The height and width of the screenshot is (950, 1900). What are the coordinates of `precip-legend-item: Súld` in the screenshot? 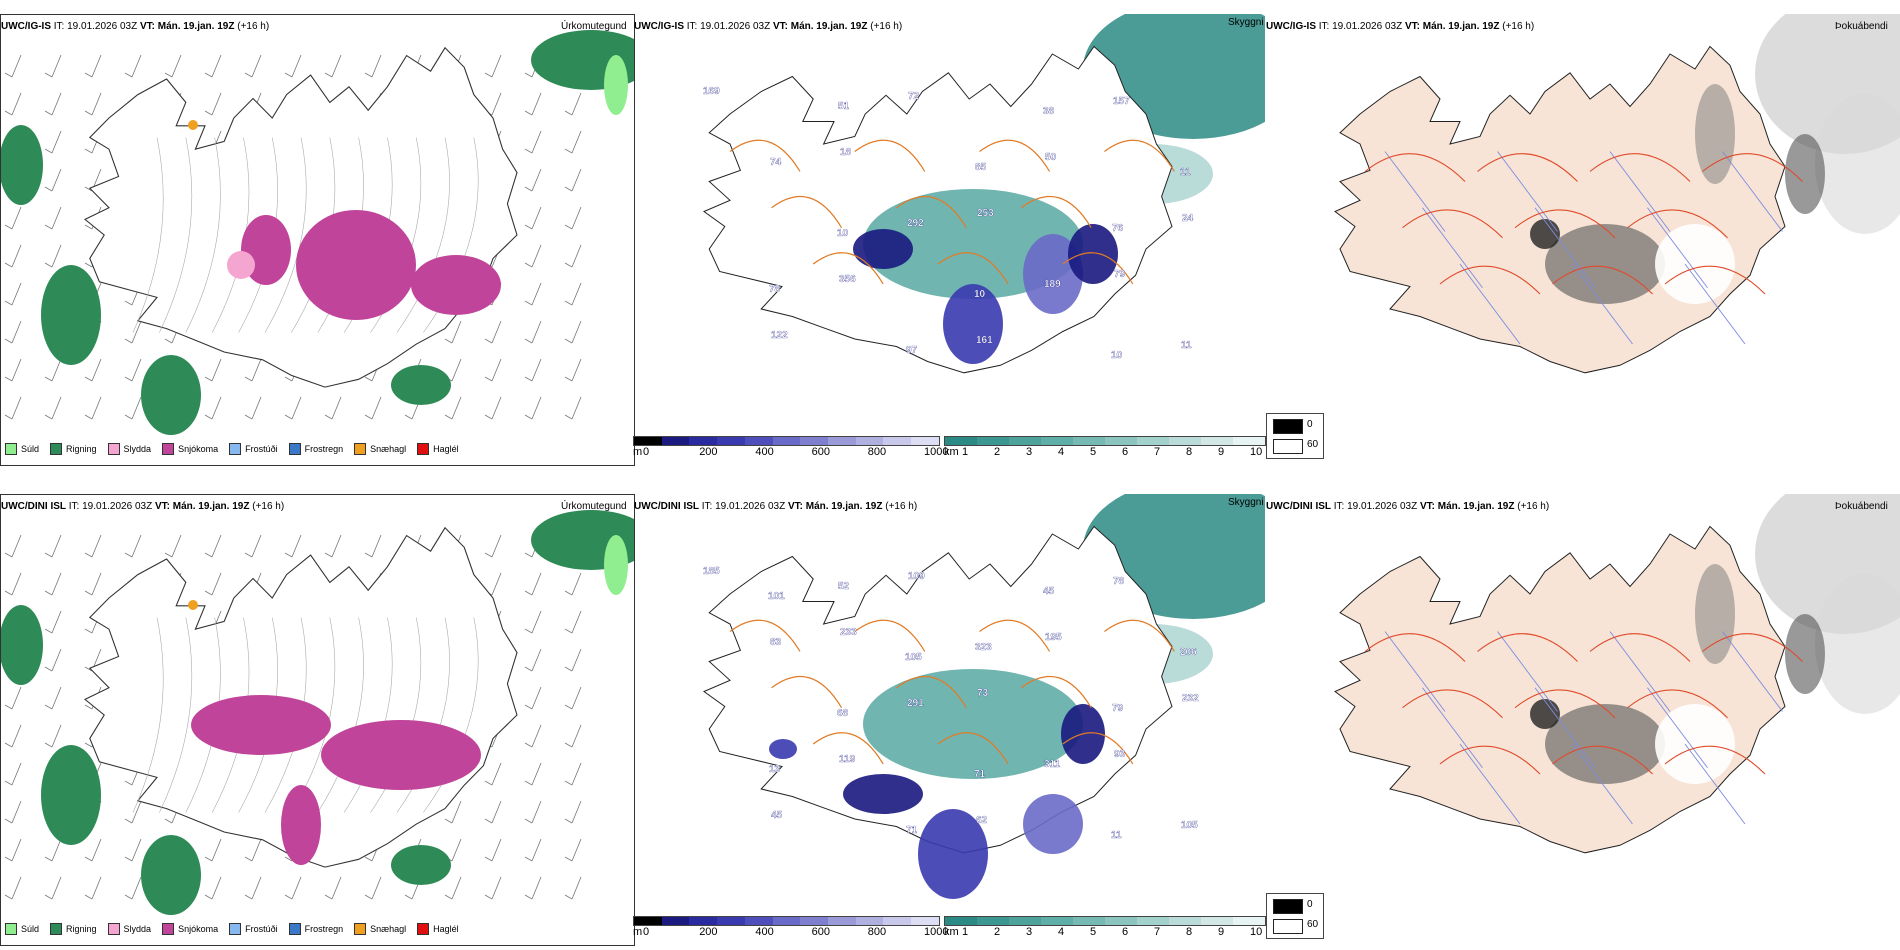 It's located at (22, 449).